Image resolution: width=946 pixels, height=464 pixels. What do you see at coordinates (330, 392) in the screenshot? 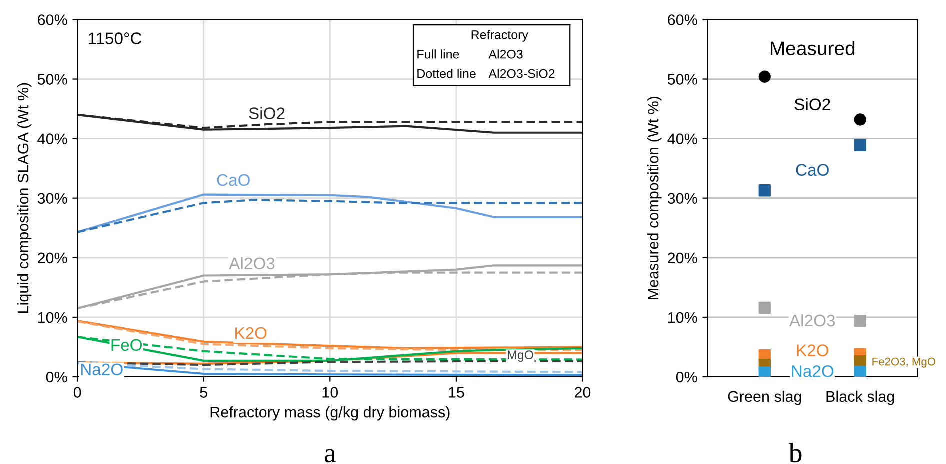
I see `x-tick-label: 10` at bounding box center [330, 392].